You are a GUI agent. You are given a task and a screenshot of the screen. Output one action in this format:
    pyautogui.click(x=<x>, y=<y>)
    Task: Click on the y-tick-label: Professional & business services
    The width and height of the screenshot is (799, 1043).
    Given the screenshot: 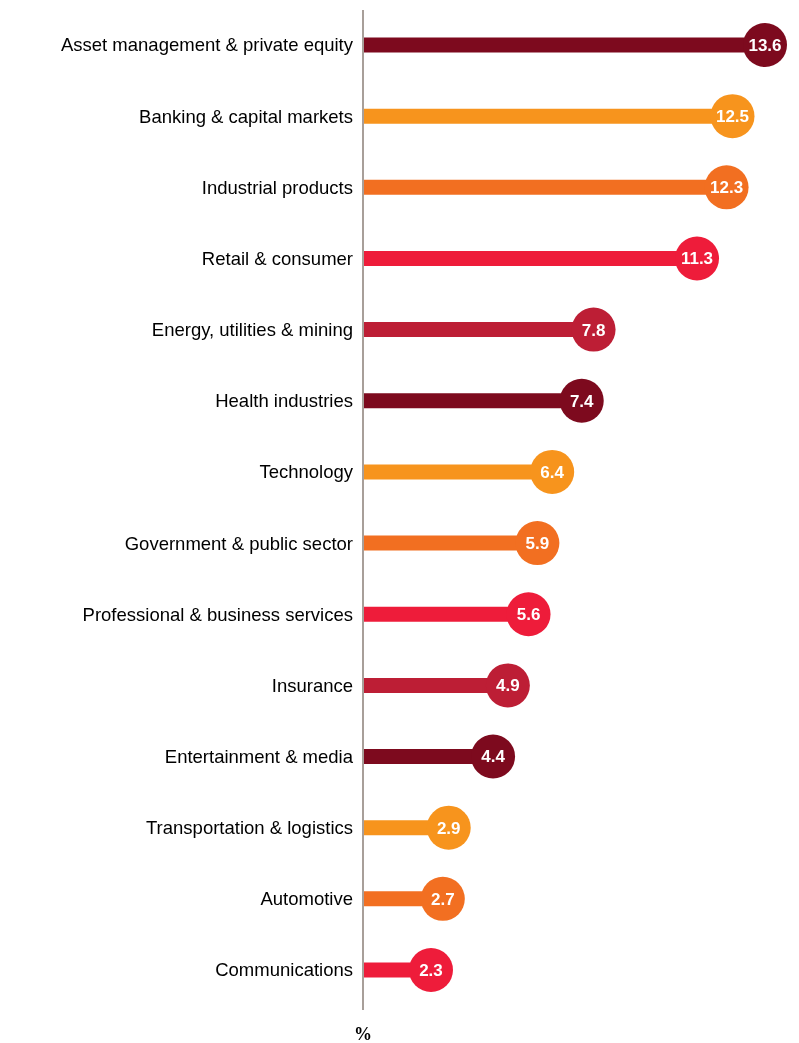 What is the action you would take?
    pyautogui.click(x=217, y=614)
    